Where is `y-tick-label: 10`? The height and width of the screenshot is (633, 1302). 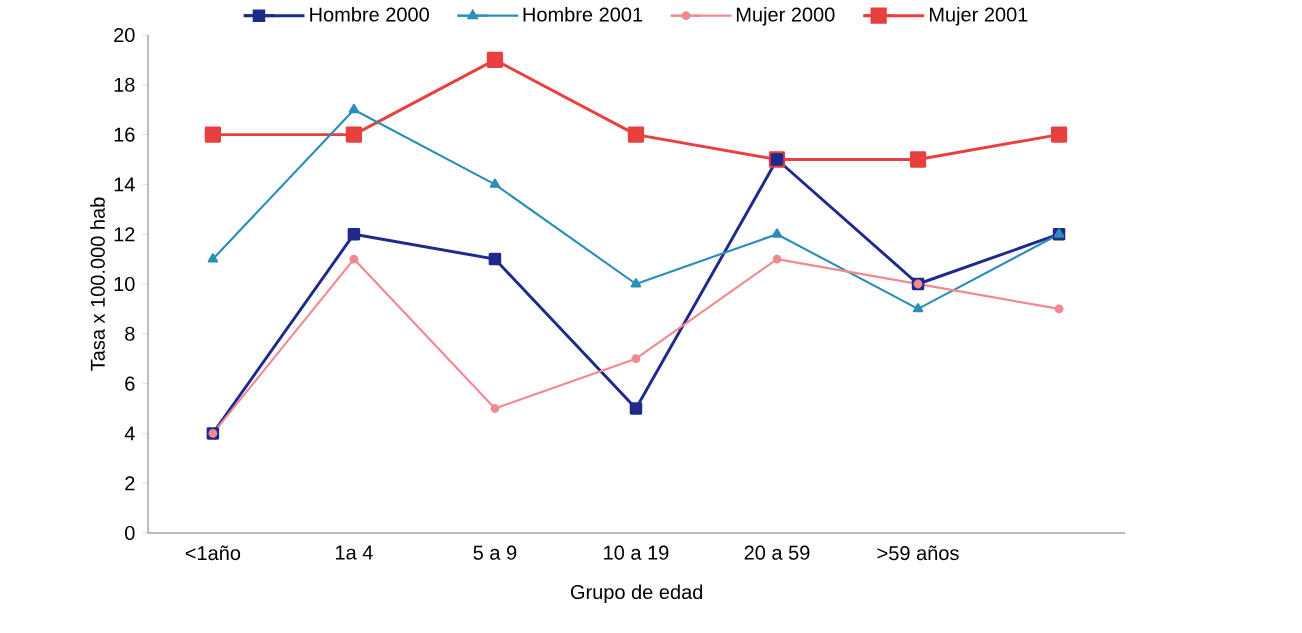
y-tick-label: 10 is located at coordinates (124, 284).